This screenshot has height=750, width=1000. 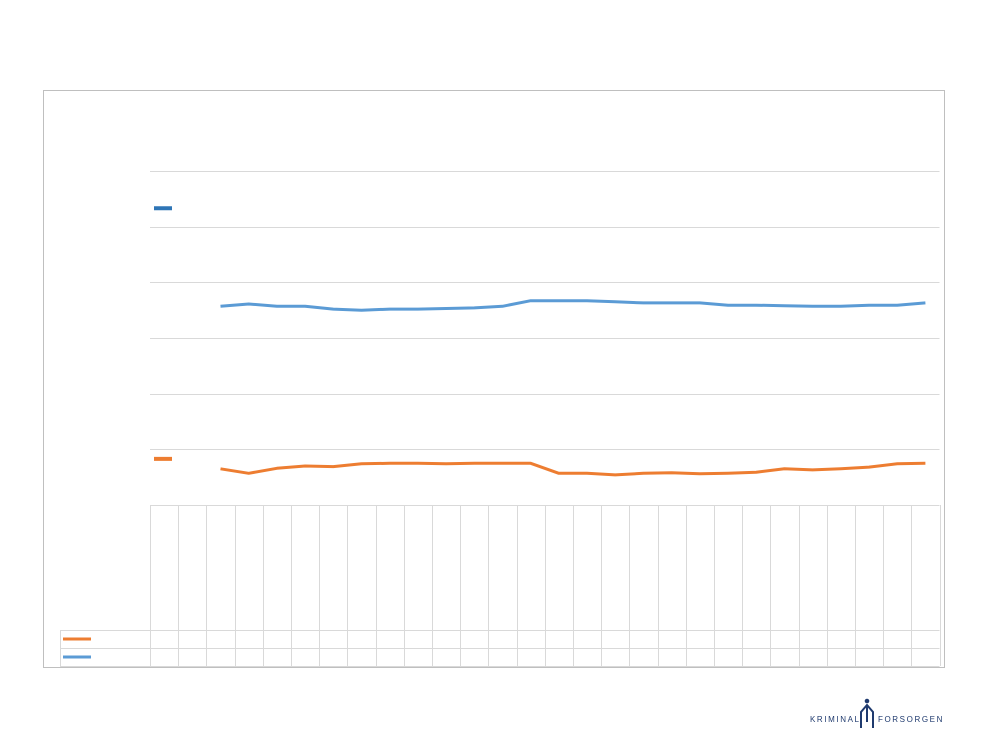 What do you see at coordinates (835, 719) in the screenshot?
I see `logo-text: KRIMINAL` at bounding box center [835, 719].